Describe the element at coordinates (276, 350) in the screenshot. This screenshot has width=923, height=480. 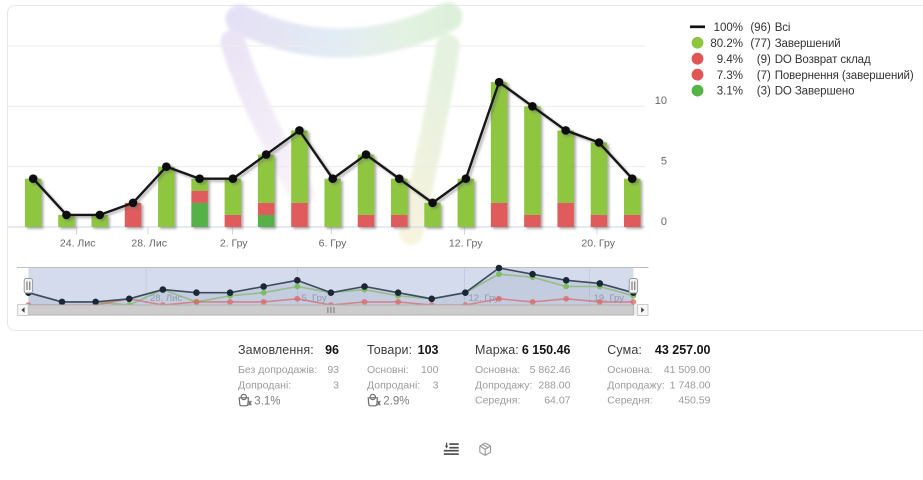
I see `svg-text: Замовлення:` at that location.